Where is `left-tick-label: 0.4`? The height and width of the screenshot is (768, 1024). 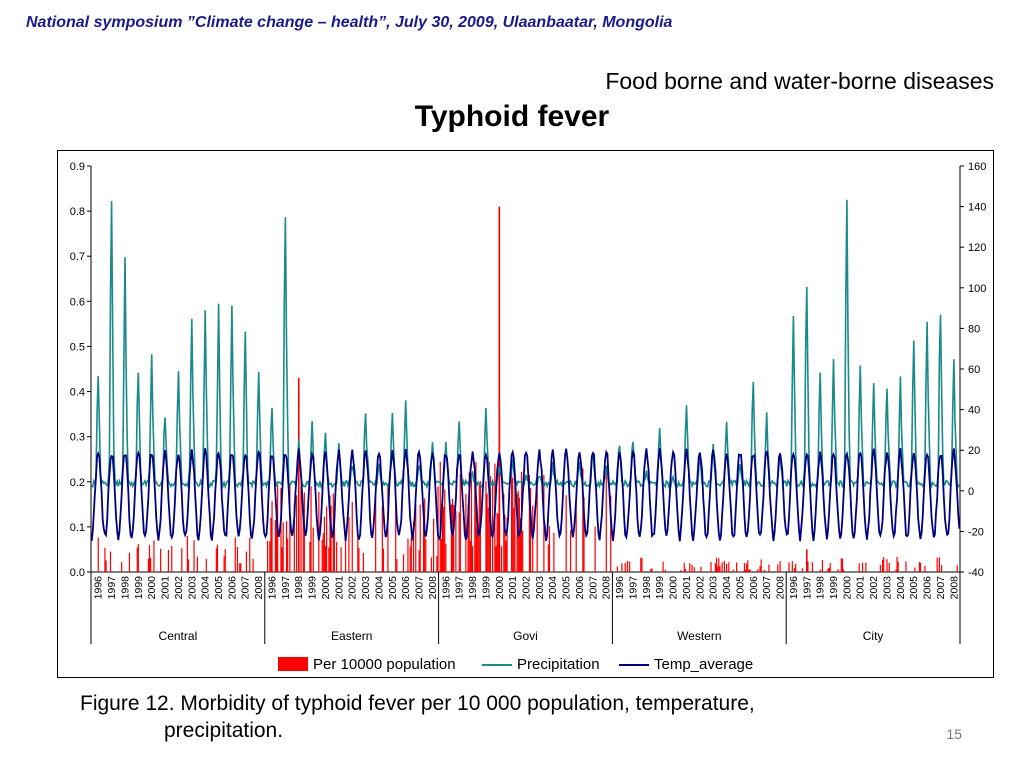 left-tick-label: 0.4 is located at coordinates (77, 393).